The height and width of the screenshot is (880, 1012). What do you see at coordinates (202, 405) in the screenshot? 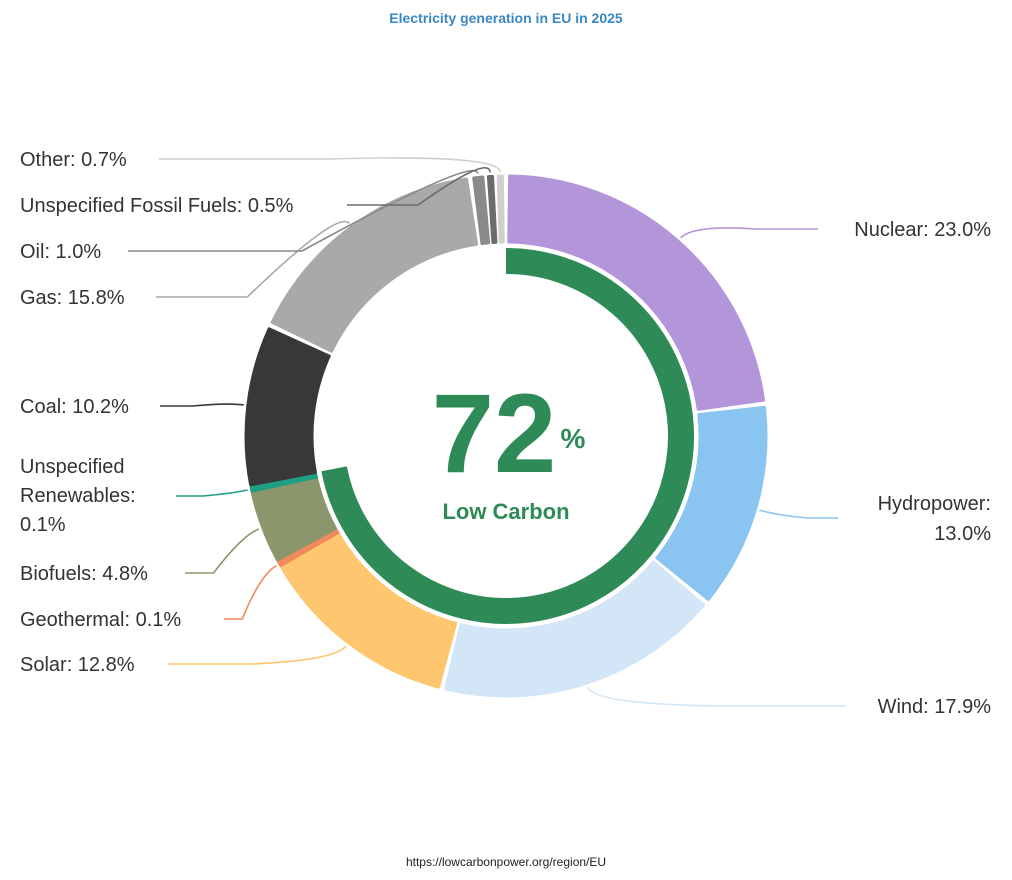
I see `leader-coal` at bounding box center [202, 405].